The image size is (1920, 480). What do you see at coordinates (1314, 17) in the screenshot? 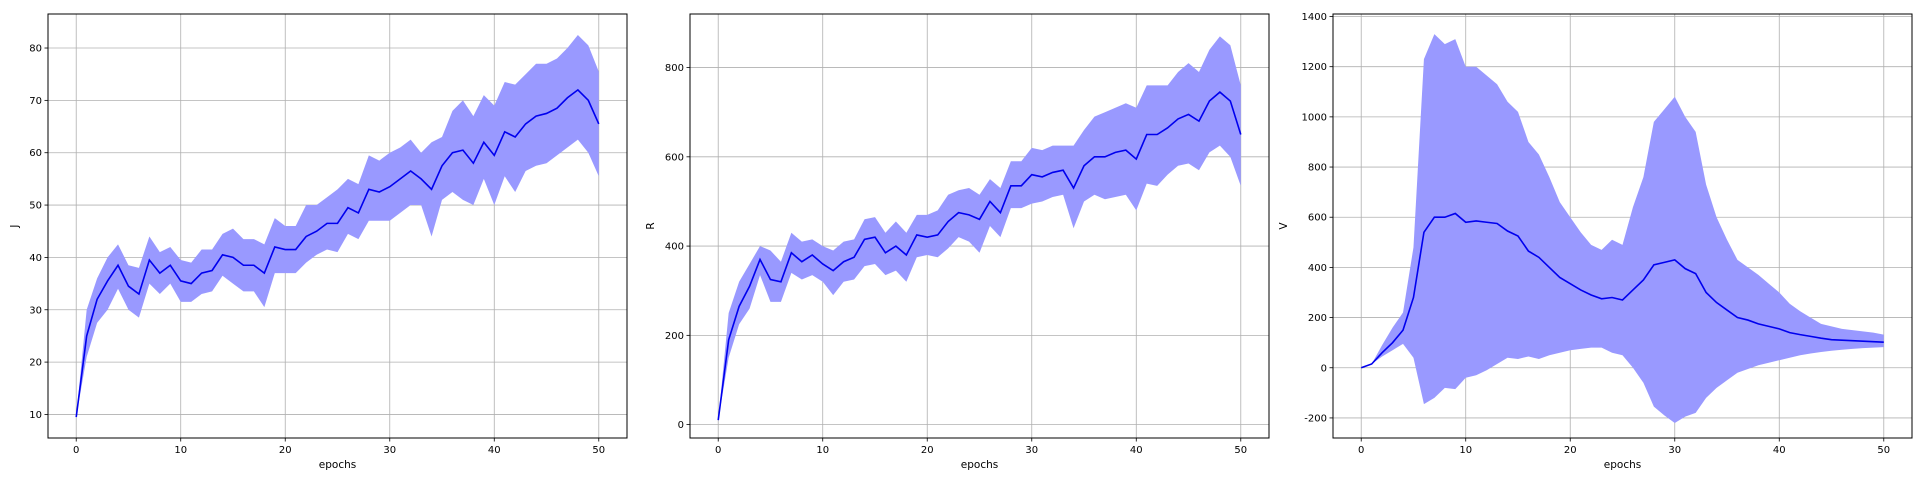
I see `y-tick-label: 1400` at bounding box center [1314, 17].